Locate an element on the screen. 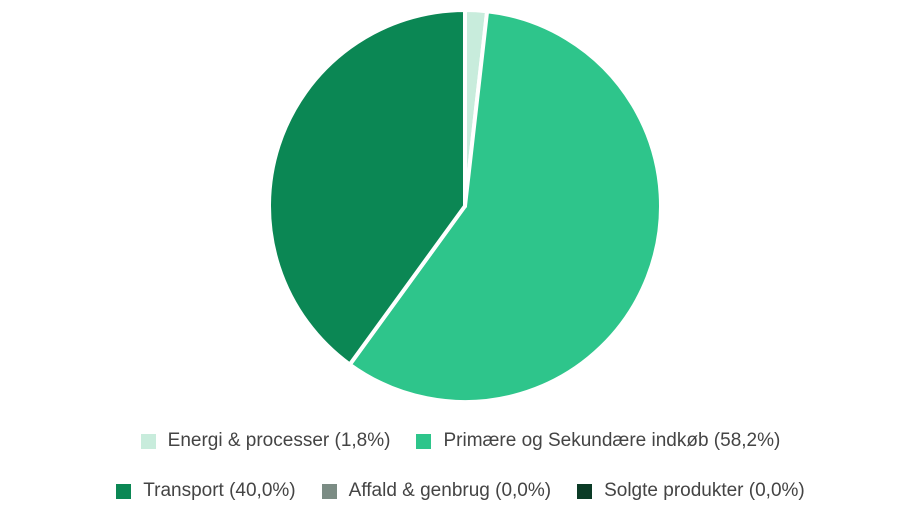 The width and height of the screenshot is (921, 512). legend-label: Energi & processer (1,8%) is located at coordinates (279, 440).